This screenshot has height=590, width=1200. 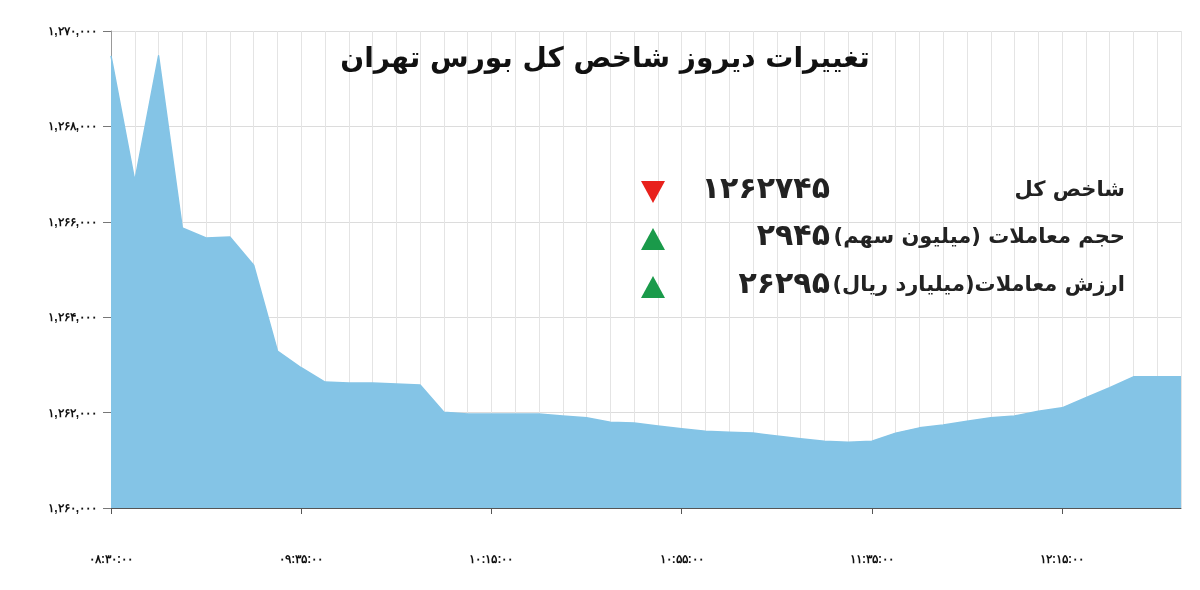 What do you see at coordinates (72, 317) in the screenshot?
I see `y-tick-label: ۱,۲۶۴,۰۰۰` at bounding box center [72, 317].